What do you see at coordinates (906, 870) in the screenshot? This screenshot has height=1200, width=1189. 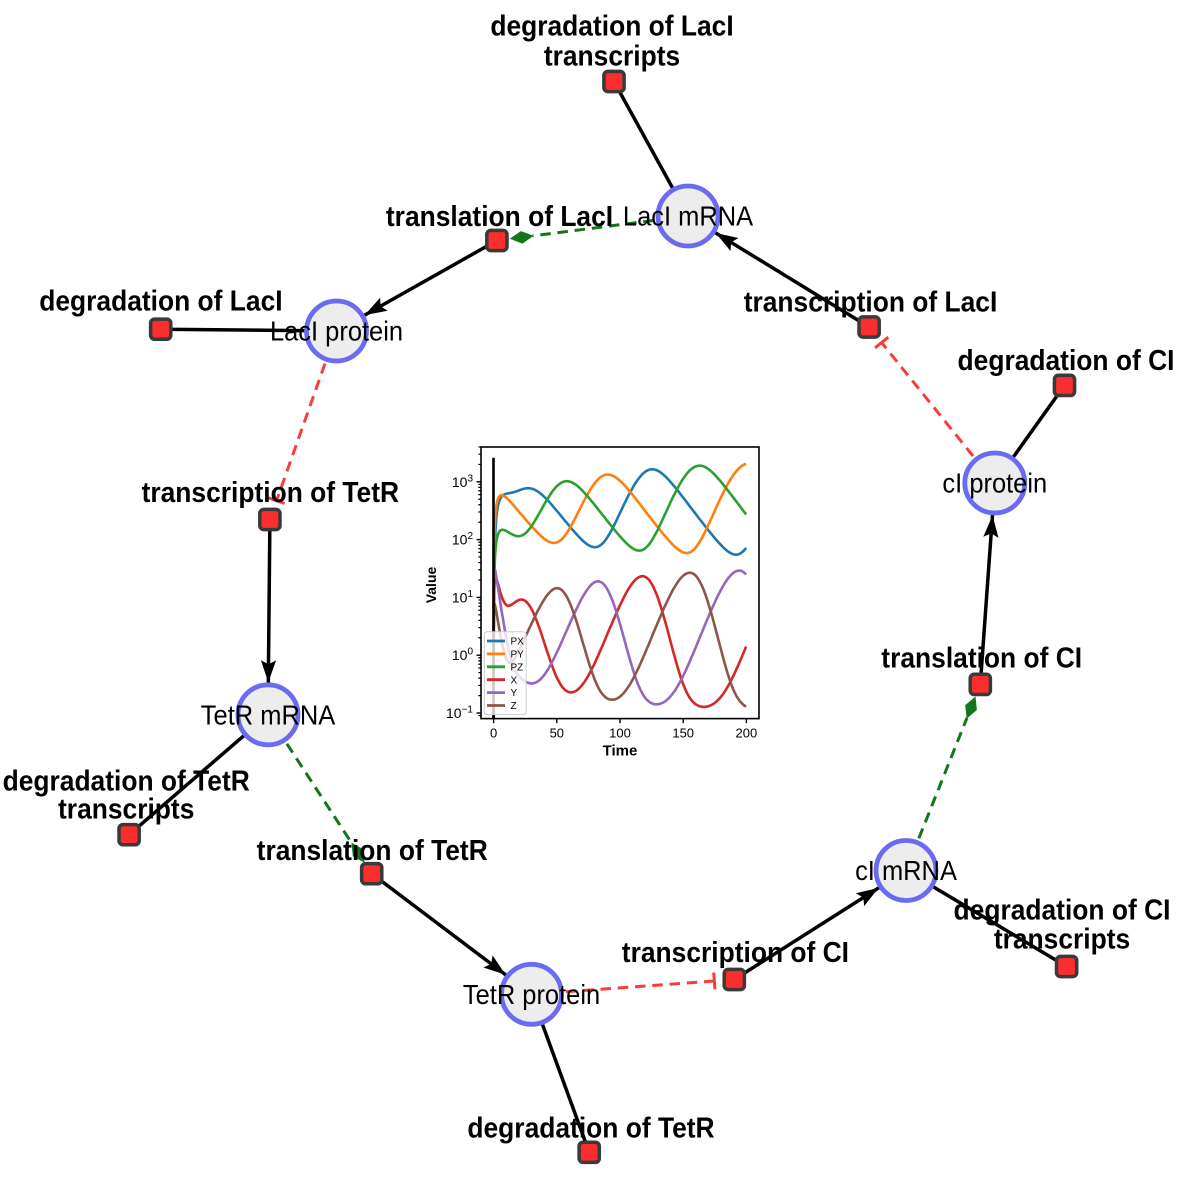 I see `svg-text: cI mRNA` at bounding box center [906, 870].